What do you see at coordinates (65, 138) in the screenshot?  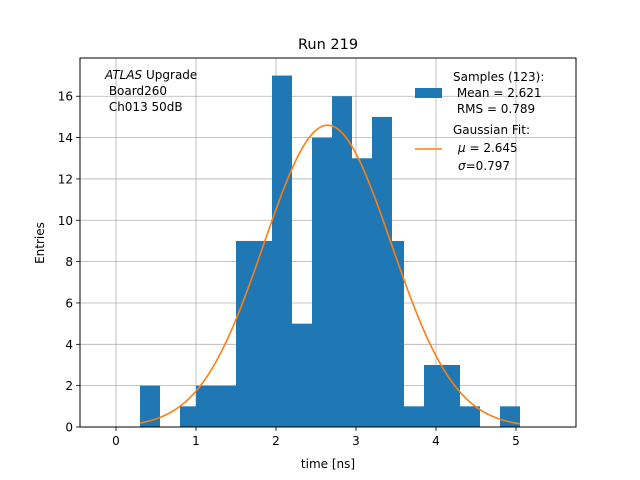 I see `y-tick-label: 14` at bounding box center [65, 138].